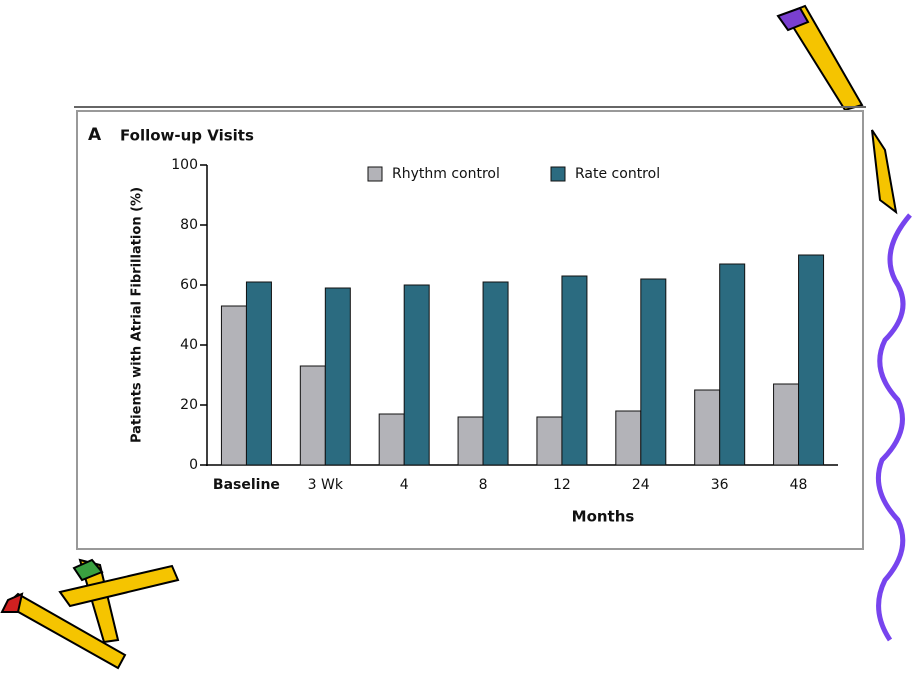  What do you see at coordinates (404, 485) in the screenshot?
I see `x-tick-label: 4` at bounding box center [404, 485].